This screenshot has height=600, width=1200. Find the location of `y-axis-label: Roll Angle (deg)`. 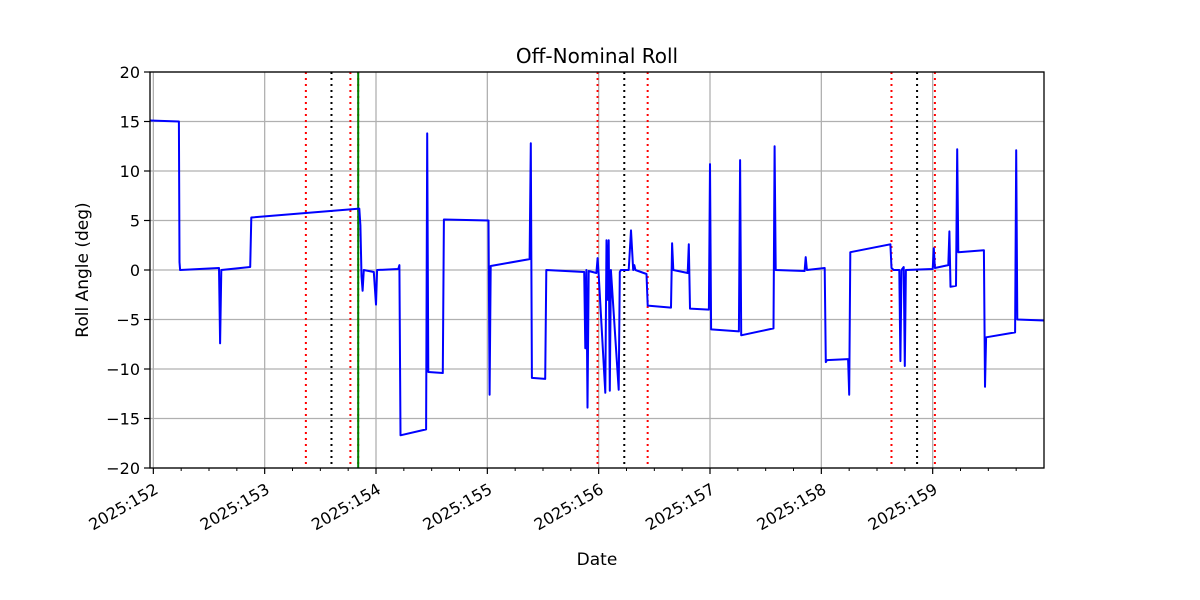

y-axis-label: Roll Angle (deg) is located at coordinates (83, 269).